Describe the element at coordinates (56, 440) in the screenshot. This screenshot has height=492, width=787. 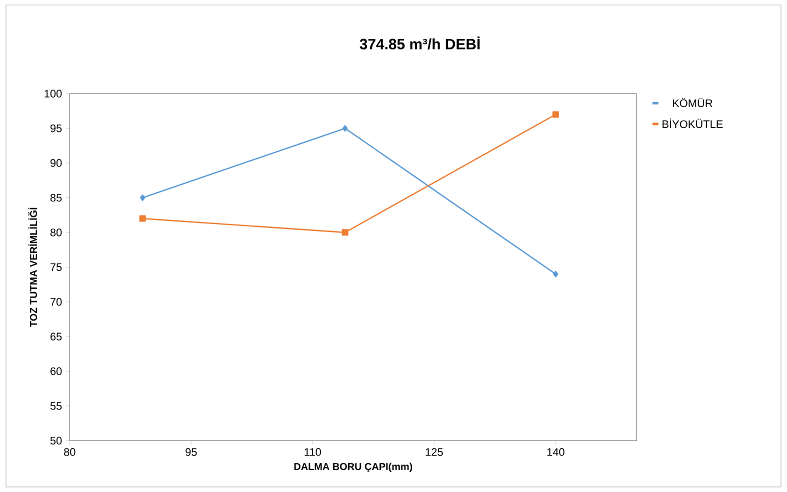
I see `y-tick-label: 50` at that location.